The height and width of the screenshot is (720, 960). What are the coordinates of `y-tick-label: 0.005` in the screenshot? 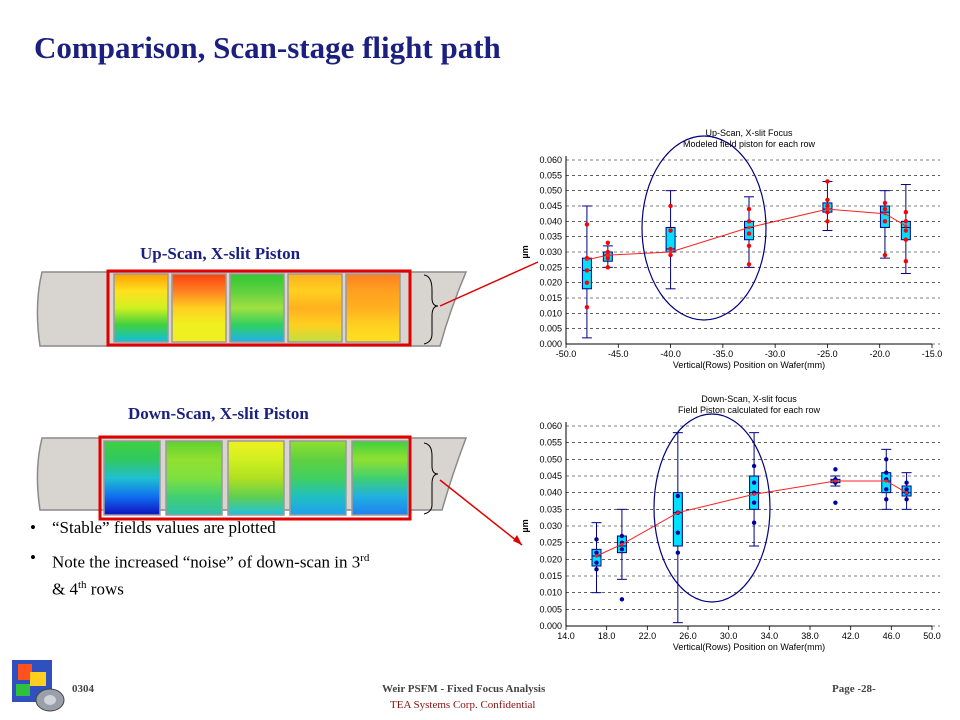 It's located at (550, 609).